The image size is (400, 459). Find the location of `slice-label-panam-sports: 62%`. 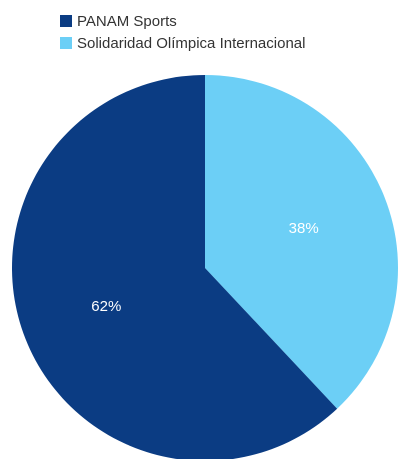

slice-label-panam-sports: 62% is located at coordinates (106, 306).